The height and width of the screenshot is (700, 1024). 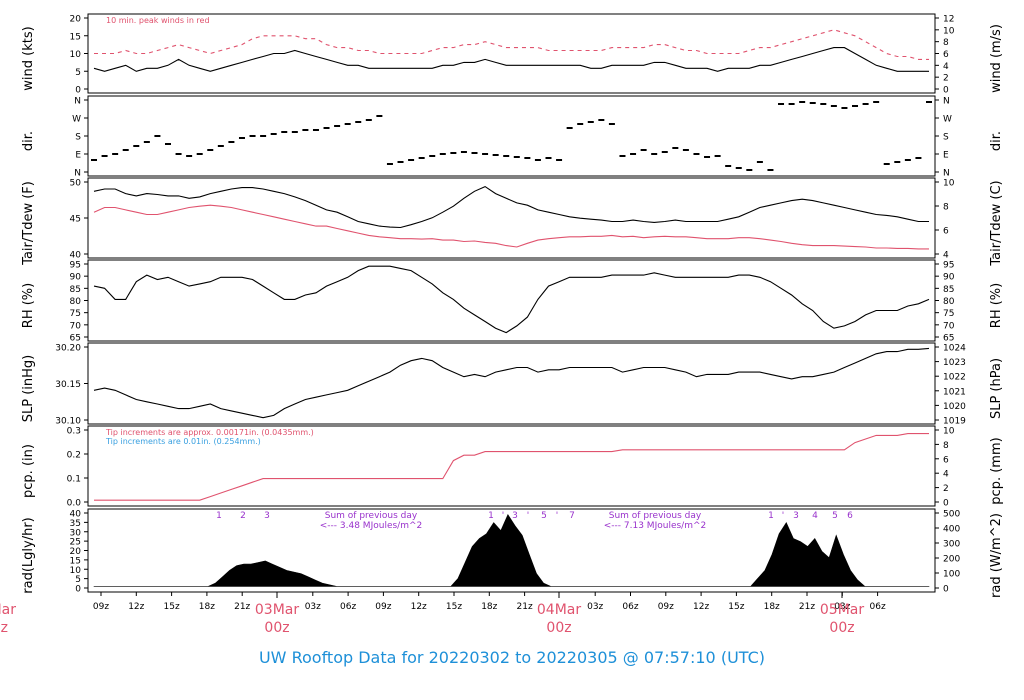 I want to click on ylabel-left-wind: wind (kts), so click(x=28, y=58).